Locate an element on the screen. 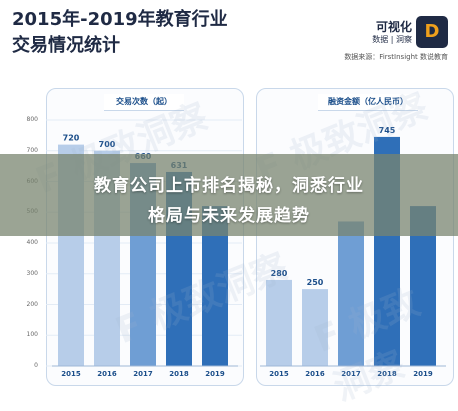  brand-tagline: 数据 | 洞察 is located at coordinates (392, 39).